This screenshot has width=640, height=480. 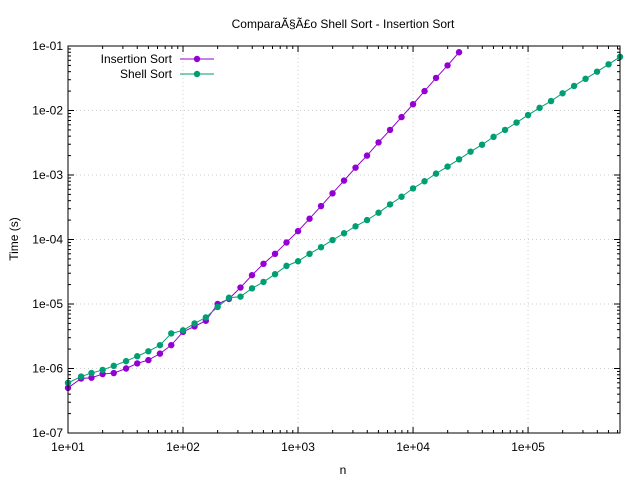 What do you see at coordinates (14, 239) in the screenshot?
I see `y-axis-label: Time (s)` at bounding box center [14, 239].